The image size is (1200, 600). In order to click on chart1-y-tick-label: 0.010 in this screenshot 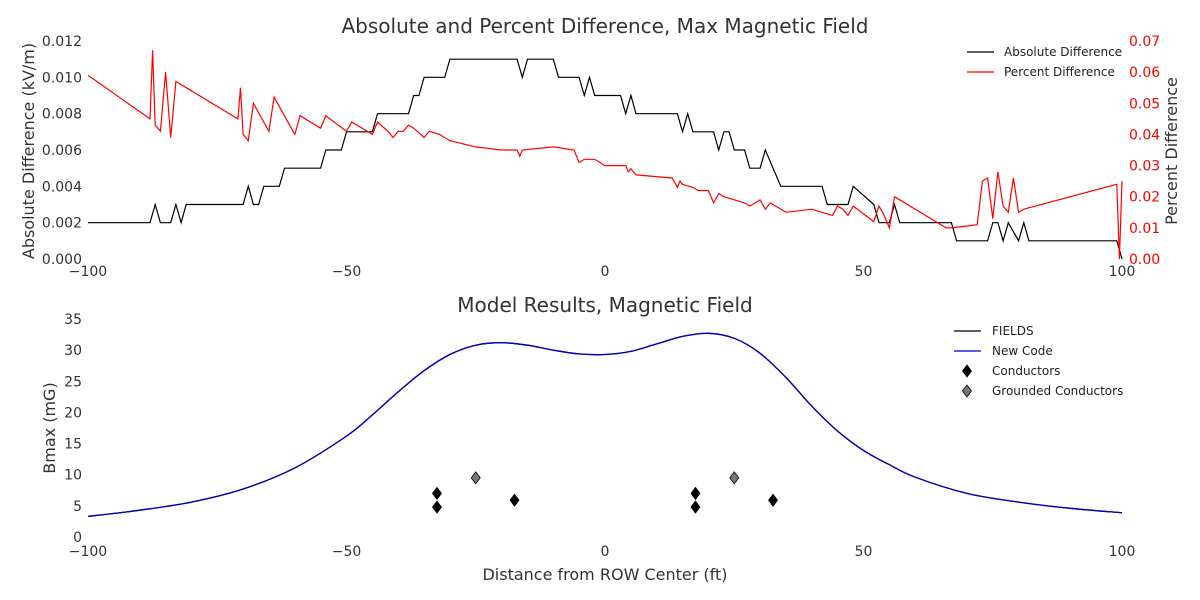, I will do `click(62, 78)`.